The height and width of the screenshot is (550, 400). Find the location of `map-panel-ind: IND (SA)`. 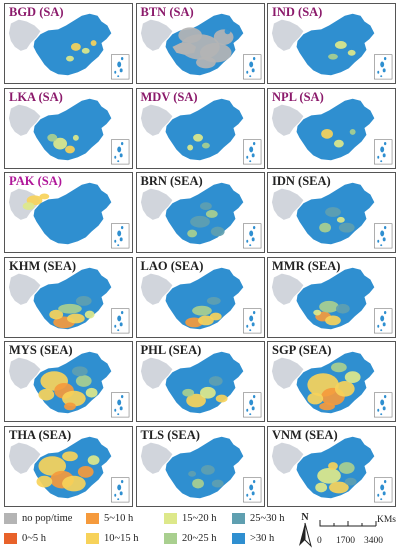

map-panel-ind: IND (SA) is located at coordinates (331, 43).